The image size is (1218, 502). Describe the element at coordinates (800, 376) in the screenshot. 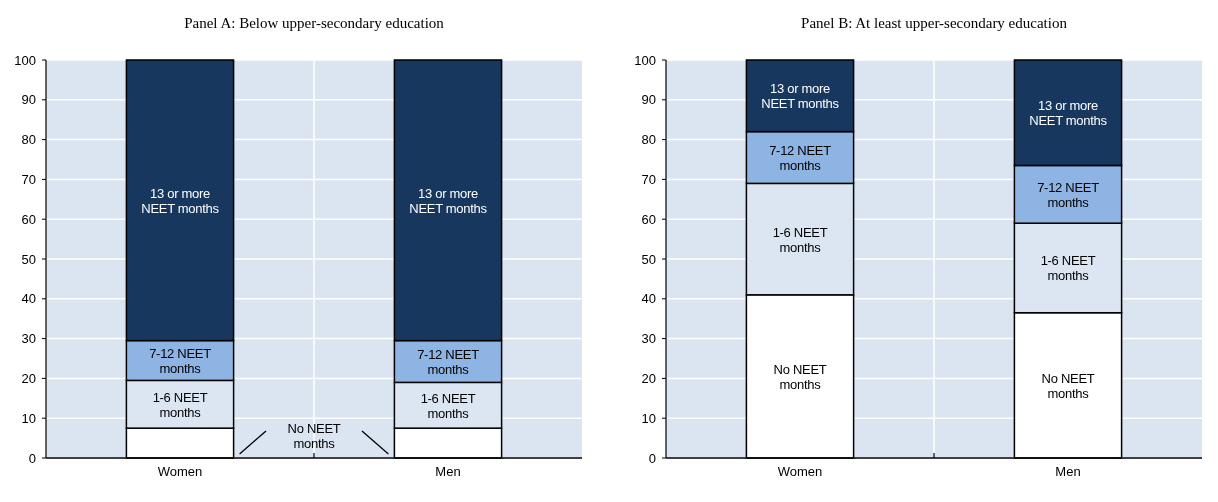

I see `text: No NEET months` at that location.